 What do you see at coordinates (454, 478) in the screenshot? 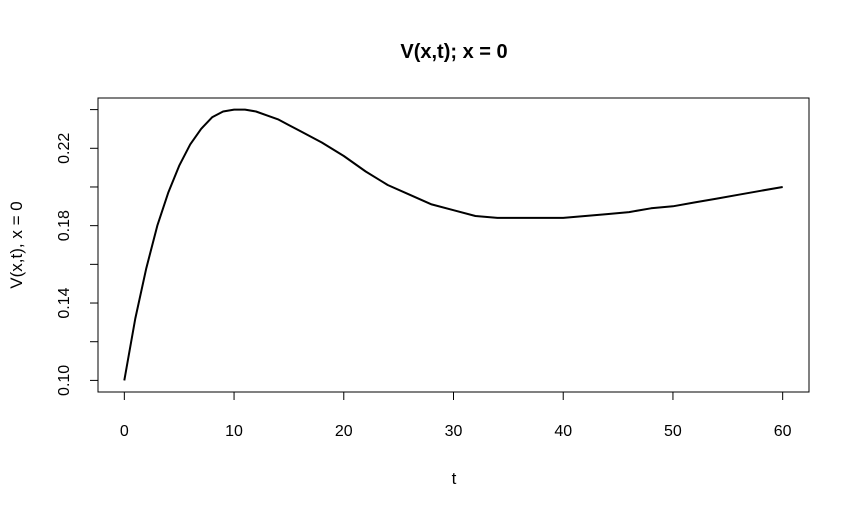
I see `x-axis-label: t` at bounding box center [454, 478].